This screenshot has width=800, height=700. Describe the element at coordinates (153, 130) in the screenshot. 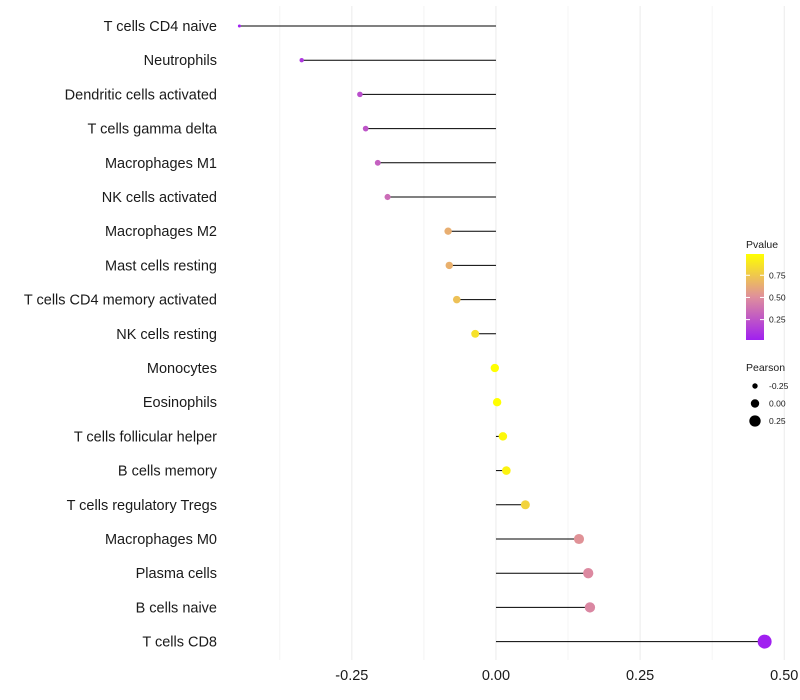

I see `category-label: T cells gamma delta` at that location.